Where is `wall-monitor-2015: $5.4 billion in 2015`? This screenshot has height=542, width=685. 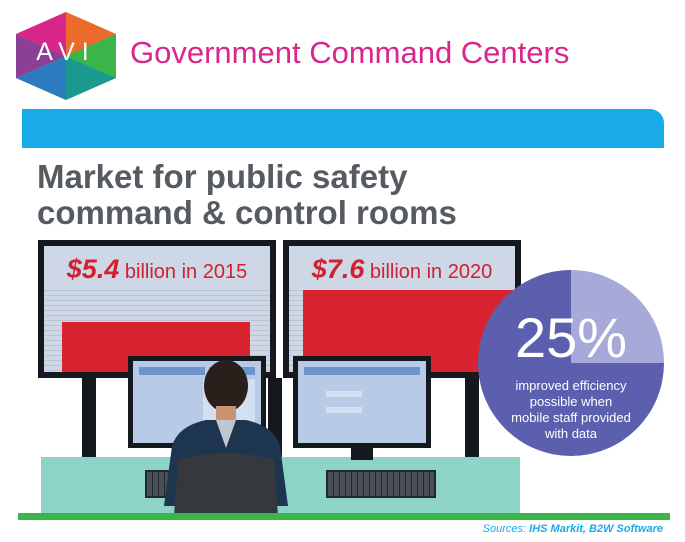
wall-monitor-2015: $5.4 billion in 2015 is located at coordinates (157, 309).